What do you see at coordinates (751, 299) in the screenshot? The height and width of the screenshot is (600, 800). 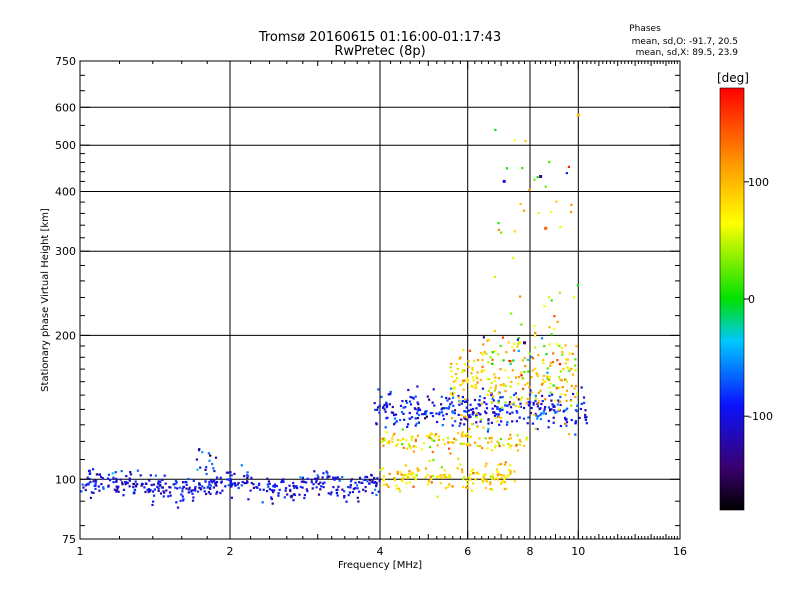 I see `colorbar-tick-label: 0` at bounding box center [751, 299].